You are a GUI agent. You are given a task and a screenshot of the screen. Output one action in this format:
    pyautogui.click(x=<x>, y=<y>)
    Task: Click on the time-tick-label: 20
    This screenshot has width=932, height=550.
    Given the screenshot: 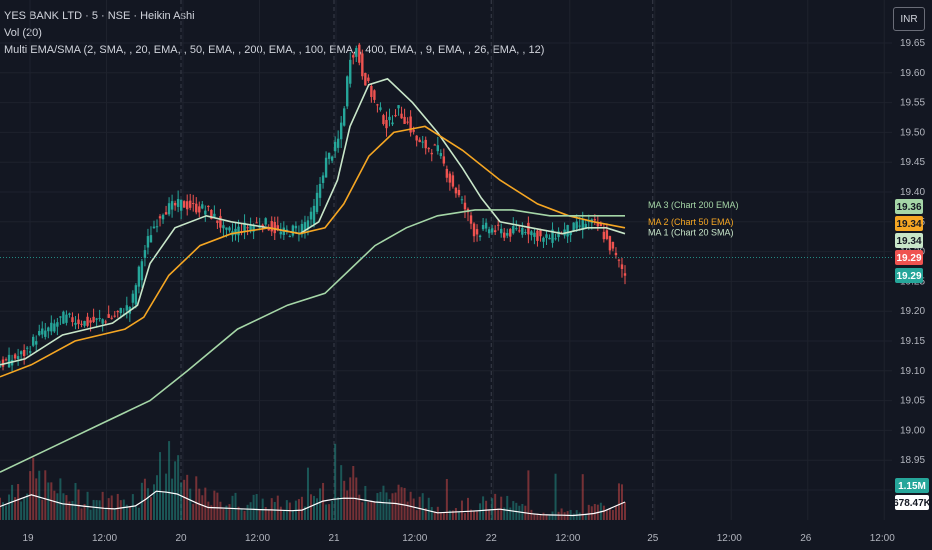 What is the action you would take?
    pyautogui.click(x=181, y=538)
    